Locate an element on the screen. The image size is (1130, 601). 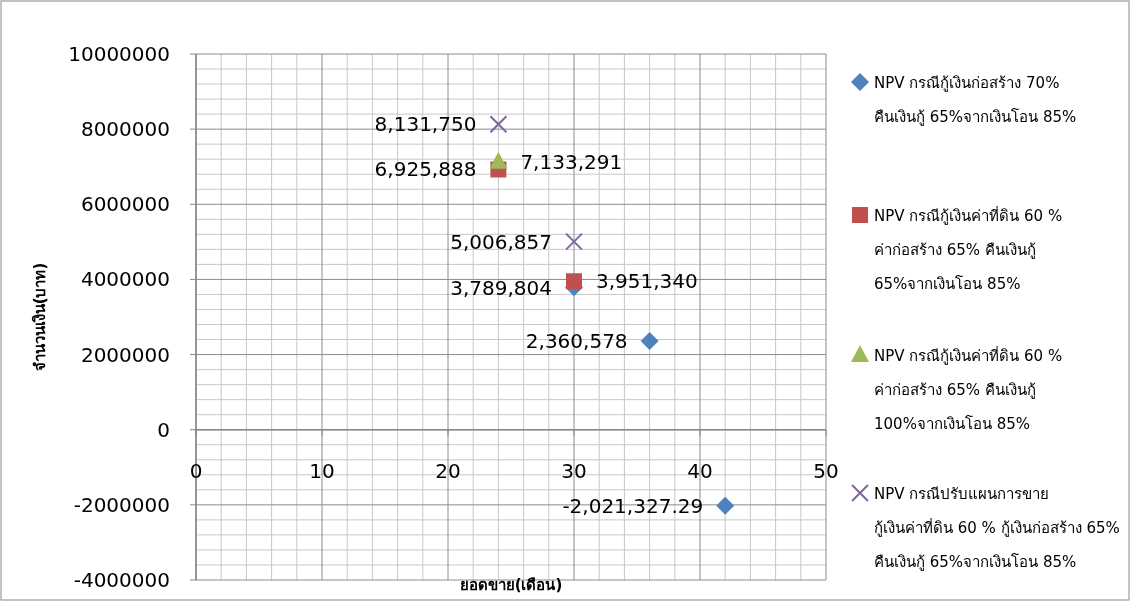
x-tick-label: 20 is located at coordinates (448, 470).